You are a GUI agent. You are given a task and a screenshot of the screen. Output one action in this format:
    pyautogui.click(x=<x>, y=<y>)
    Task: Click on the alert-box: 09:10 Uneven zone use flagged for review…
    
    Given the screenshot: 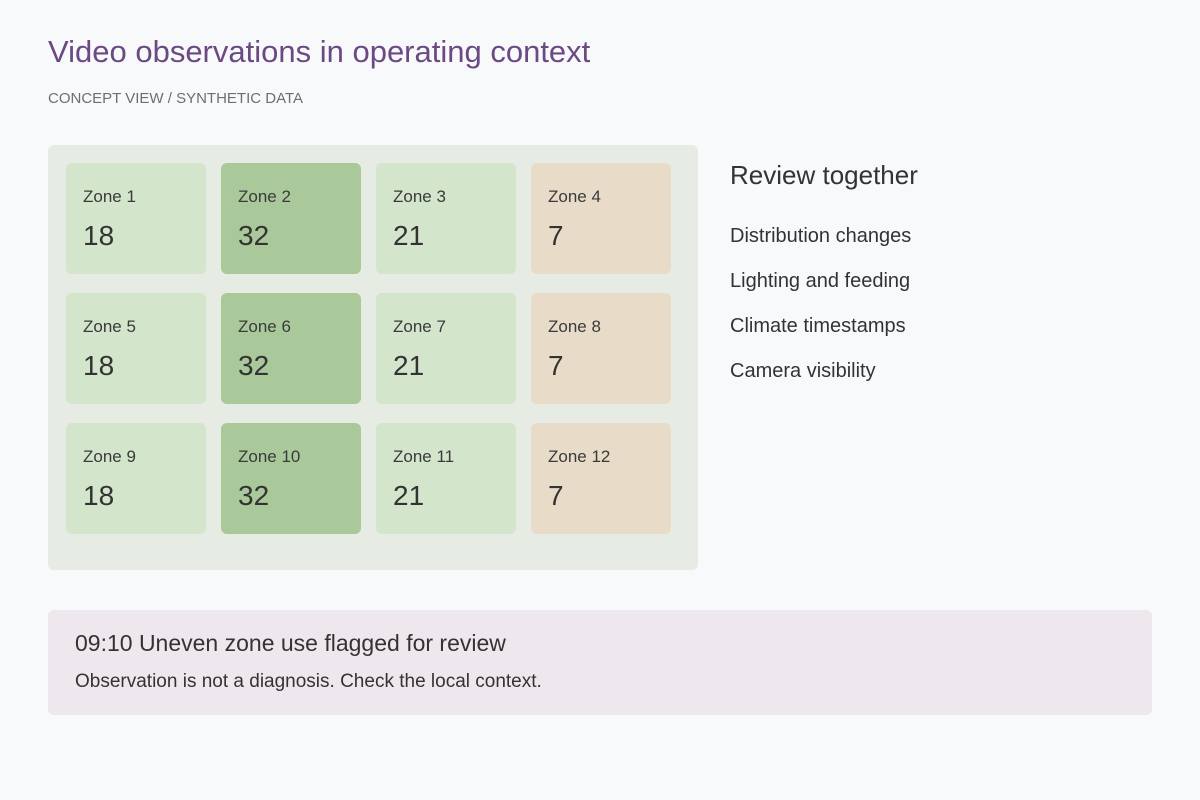 What is the action you would take?
    pyautogui.click(x=600, y=662)
    